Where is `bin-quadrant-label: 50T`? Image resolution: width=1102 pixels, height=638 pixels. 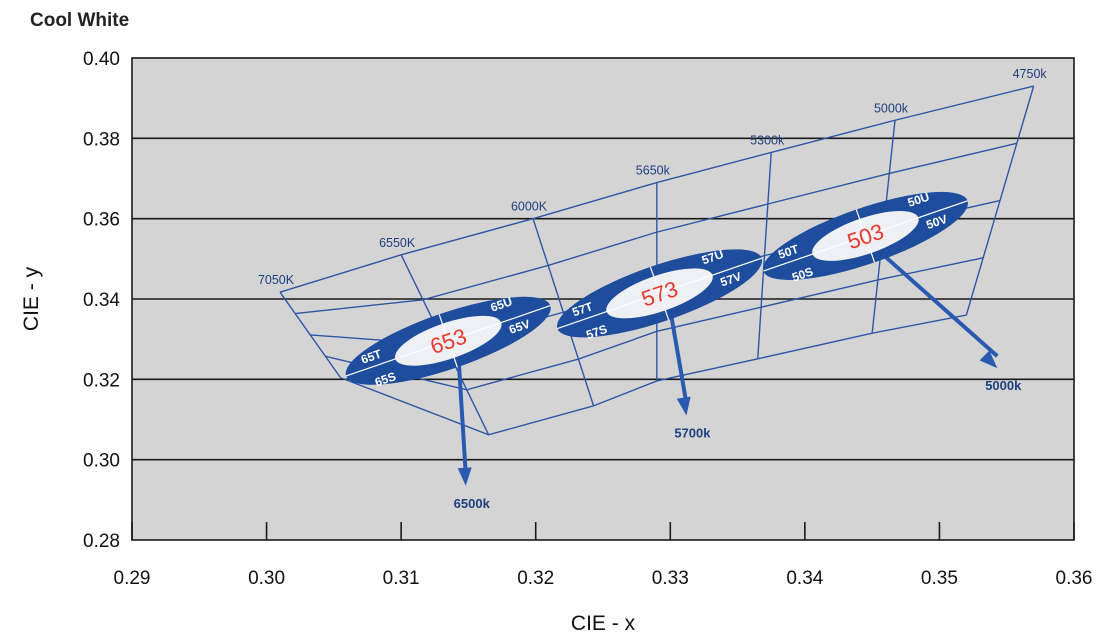 bin-quadrant-label: 50T is located at coordinates (788, 252).